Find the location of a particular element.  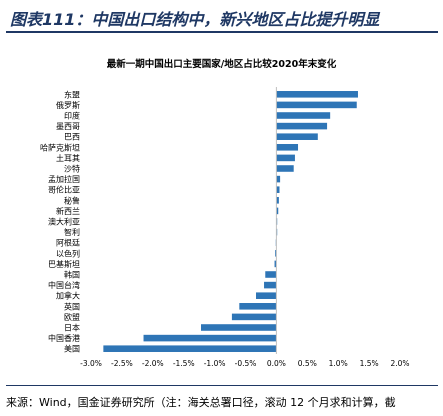

category-label: 巴基斯坦 is located at coordinates (64, 264).